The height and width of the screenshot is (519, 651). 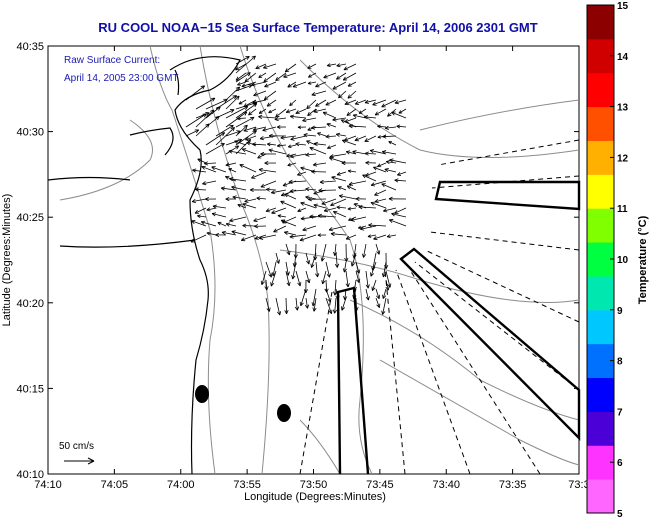 I want to click on scale-label: 50 cm/s, so click(x=76, y=446).